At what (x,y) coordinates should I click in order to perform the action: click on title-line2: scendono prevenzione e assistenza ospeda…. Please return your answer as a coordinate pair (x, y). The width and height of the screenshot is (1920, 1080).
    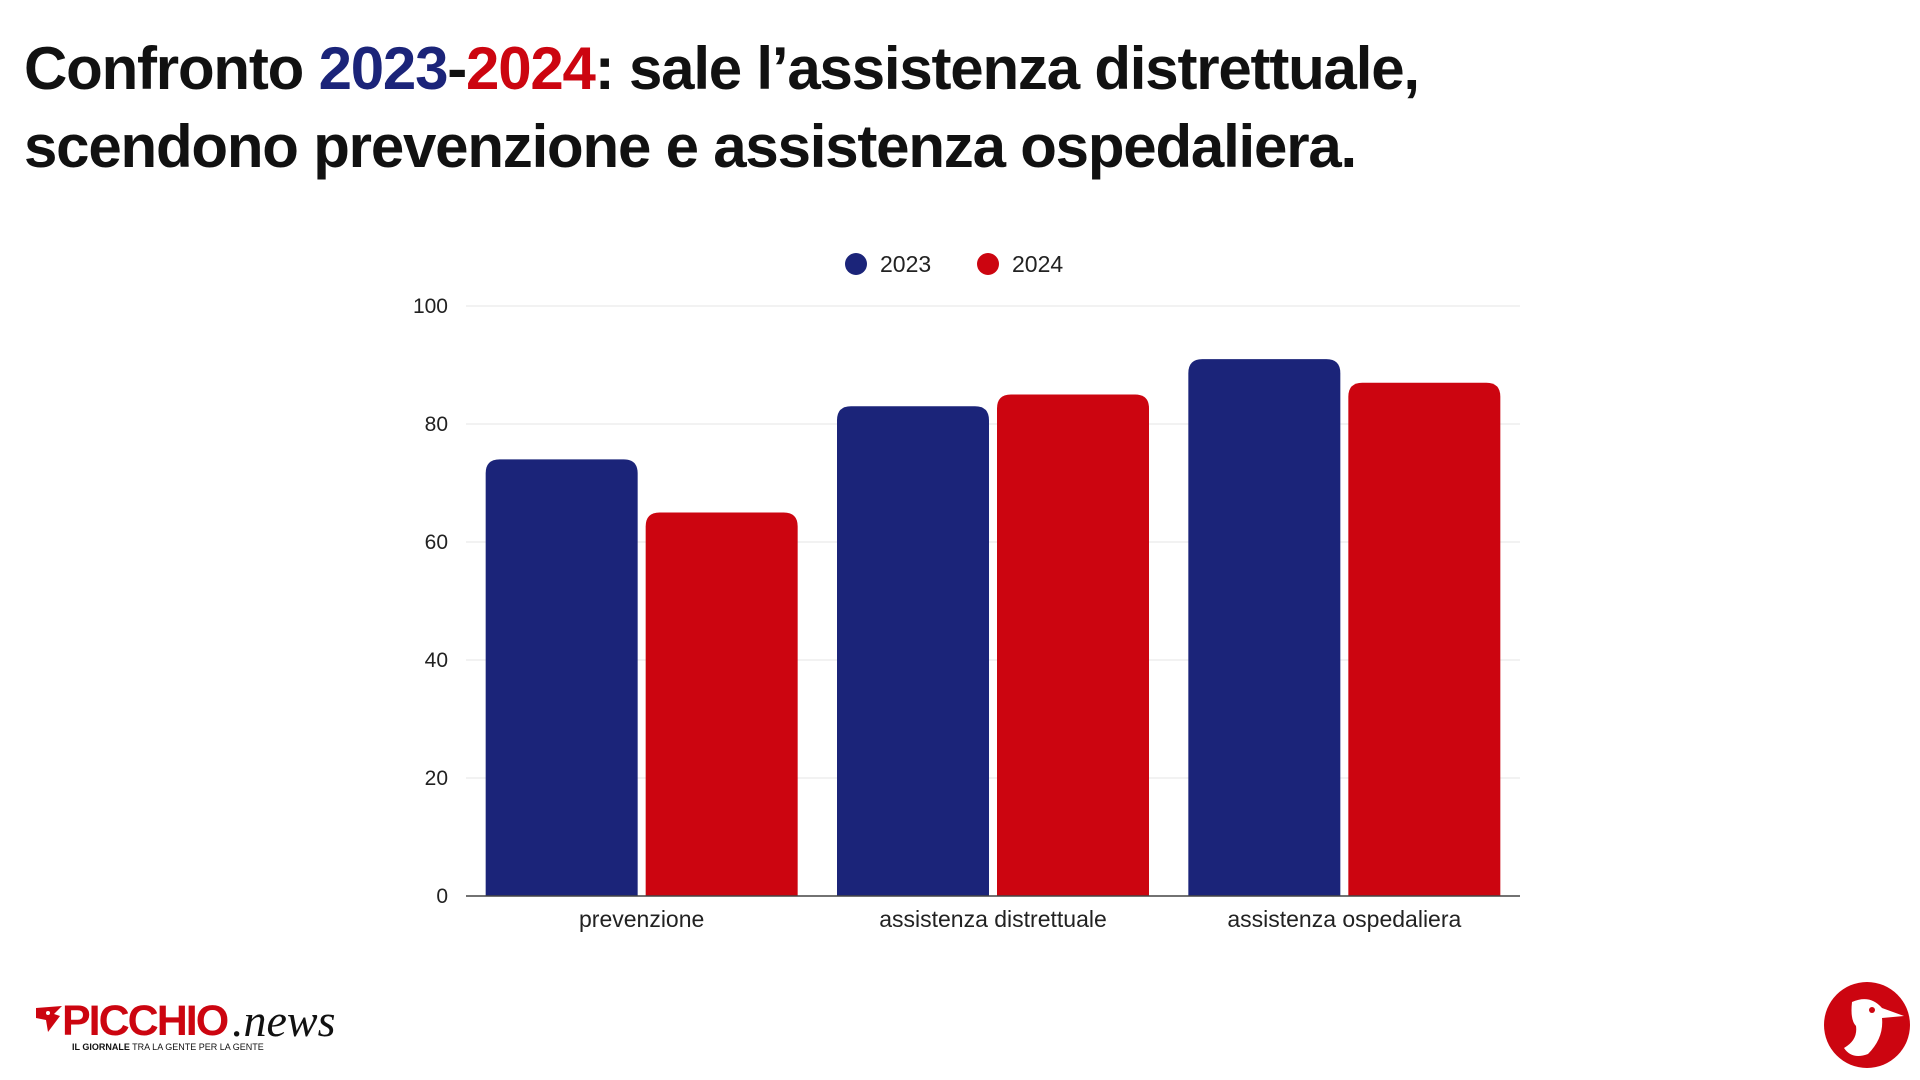
    Looking at the image, I should click on (690, 146).